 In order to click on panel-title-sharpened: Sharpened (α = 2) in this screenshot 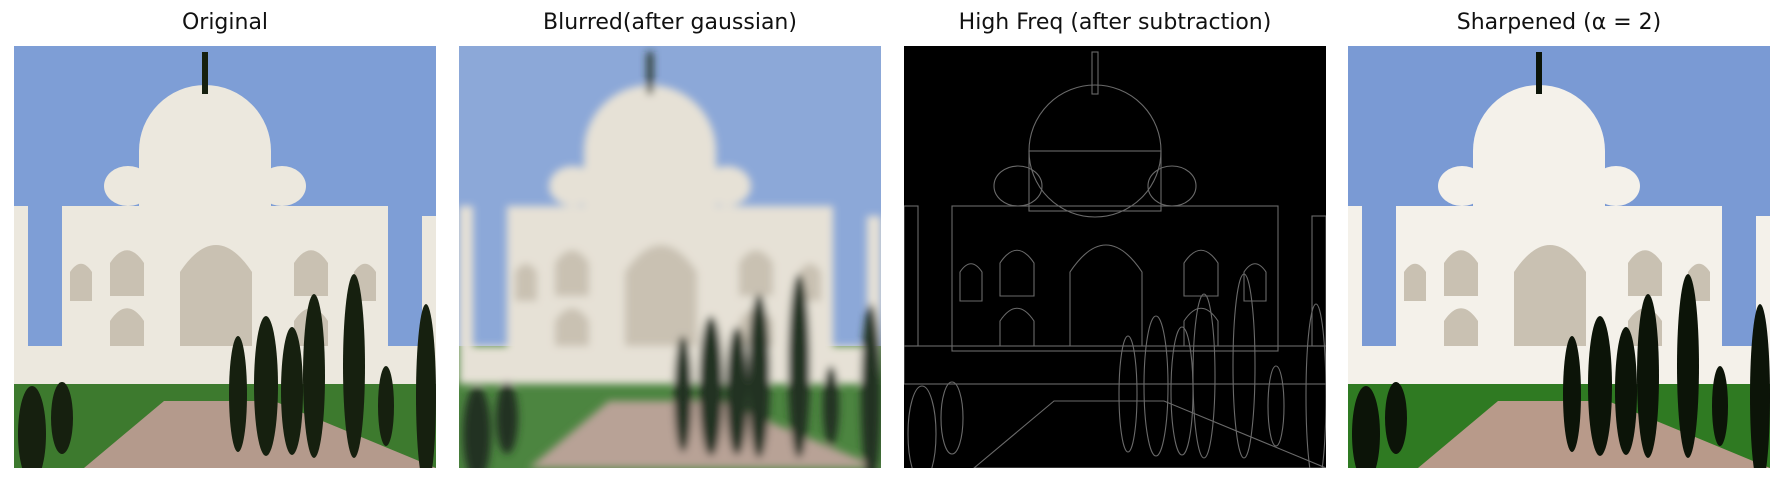, I will do `click(1559, 22)`.